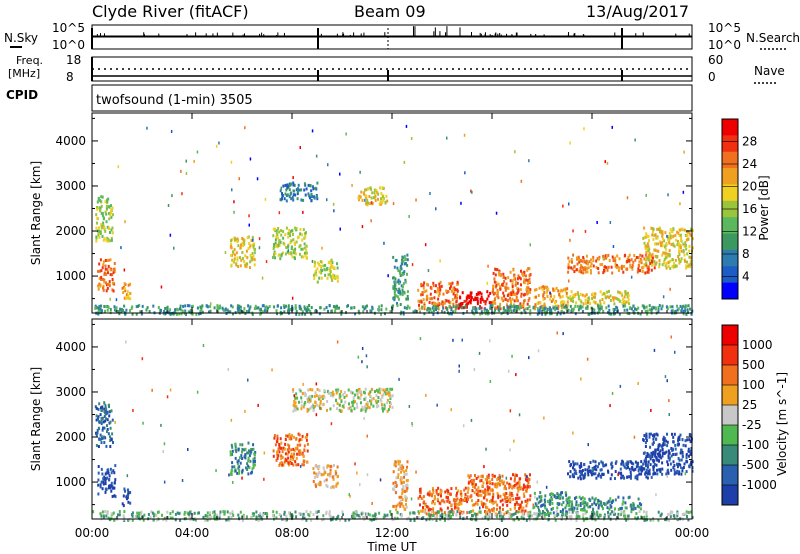  I want to click on colorbar-segment, so click(730, 258).